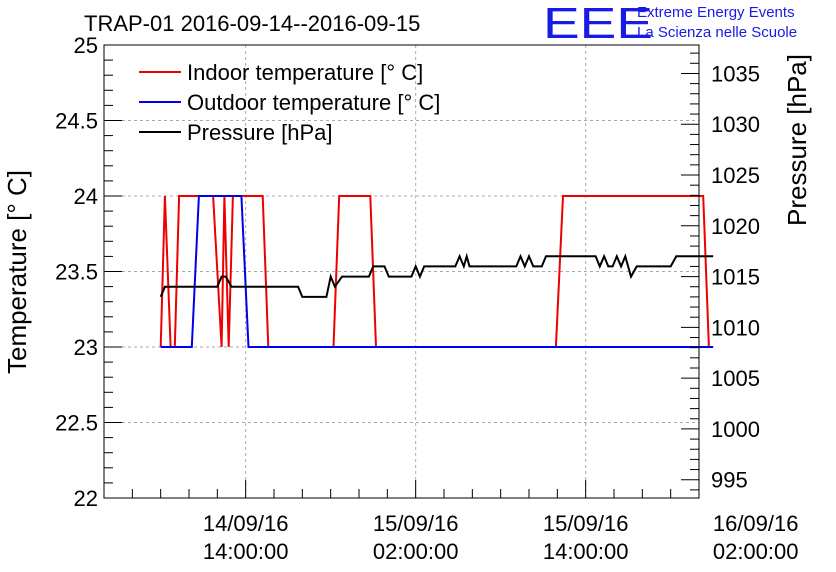 This screenshot has width=836, height=572. What do you see at coordinates (717, 32) in the screenshot?
I see `project-subtitle: La Scienza nelle Scuole` at bounding box center [717, 32].